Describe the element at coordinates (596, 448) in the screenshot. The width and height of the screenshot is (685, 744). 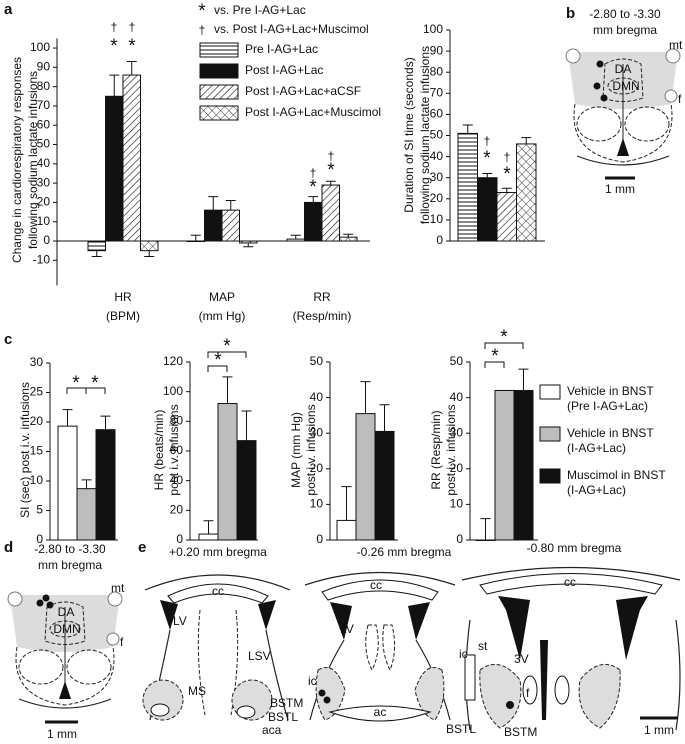
I see `legend-label: (I-AG+Lac)` at that location.